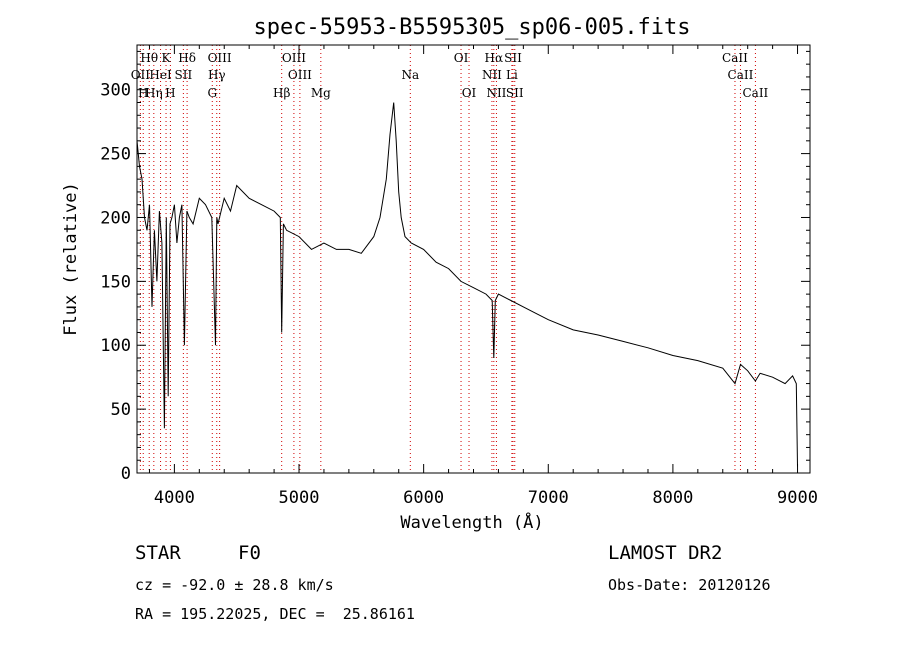 This screenshot has width=900, height=650. What do you see at coordinates (797, 498) in the screenshot?
I see `x-tick-label: 9000` at bounding box center [797, 498].